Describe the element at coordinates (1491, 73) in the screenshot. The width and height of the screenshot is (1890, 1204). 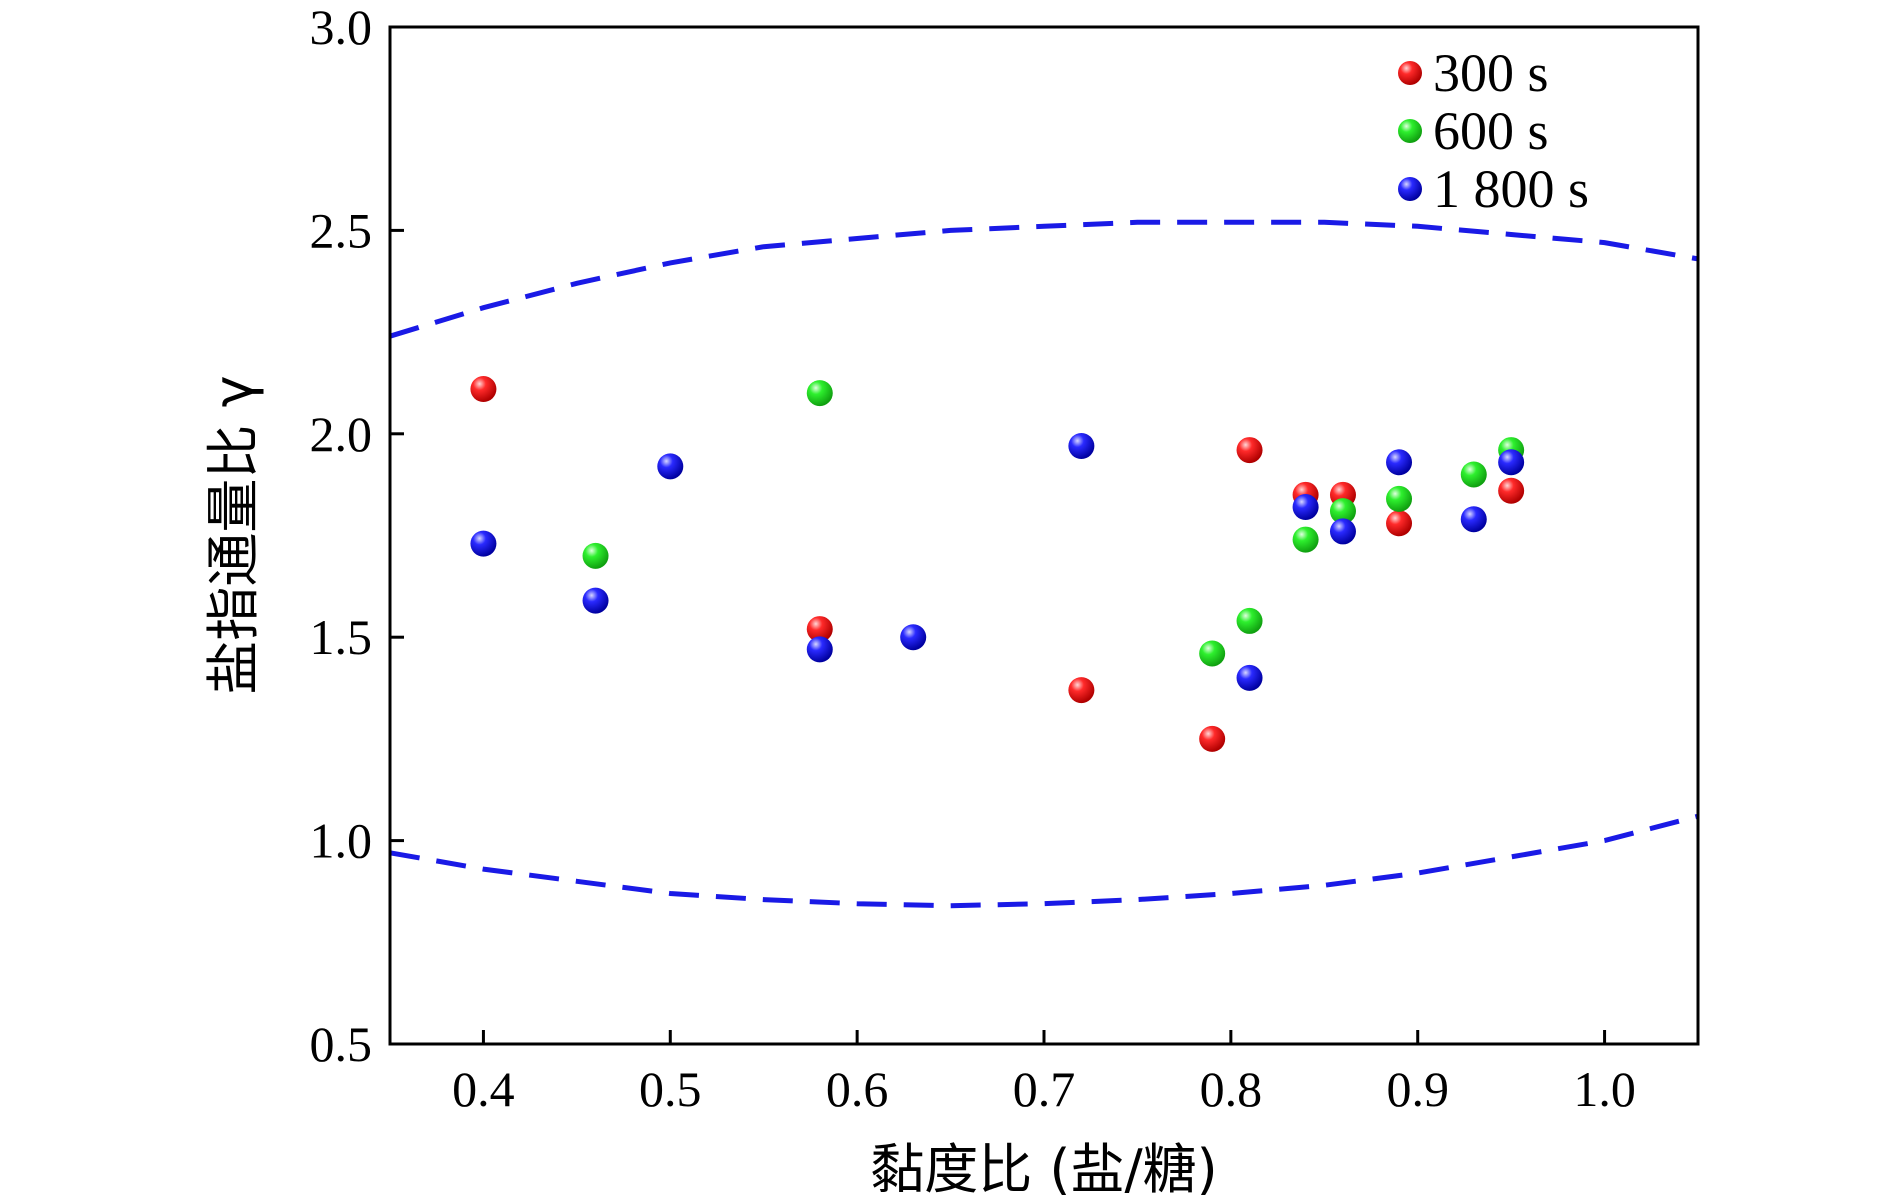
I see `legend-label-300s: 300 s` at that location.